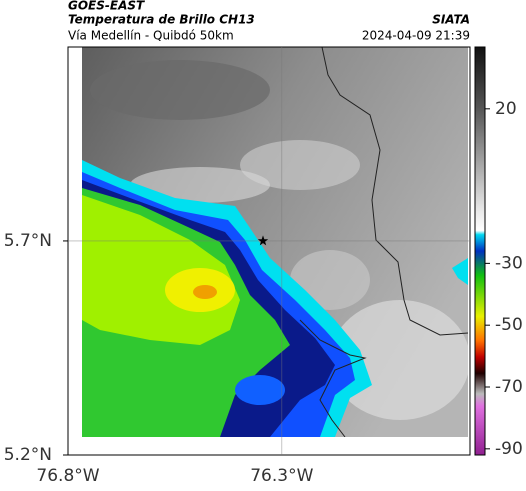 The width and height of the screenshot is (526, 491). I want to click on colorbar-tick-label: 20, so click(506, 109).